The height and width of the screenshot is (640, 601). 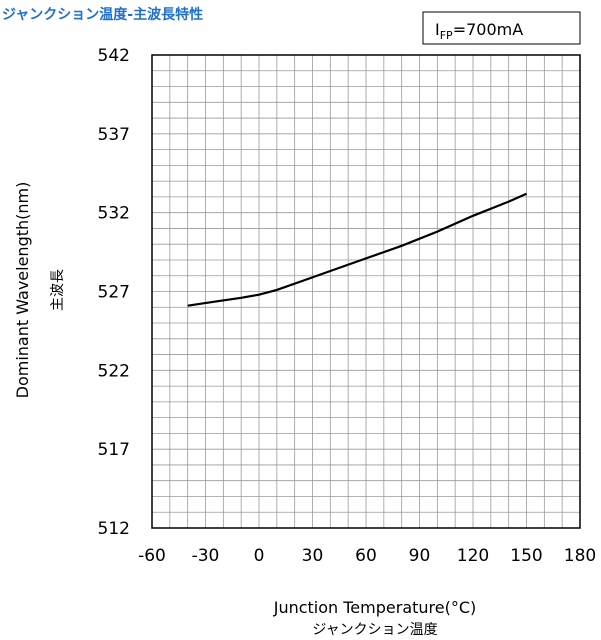 I want to click on y-tick-label: 537, so click(x=114, y=135).